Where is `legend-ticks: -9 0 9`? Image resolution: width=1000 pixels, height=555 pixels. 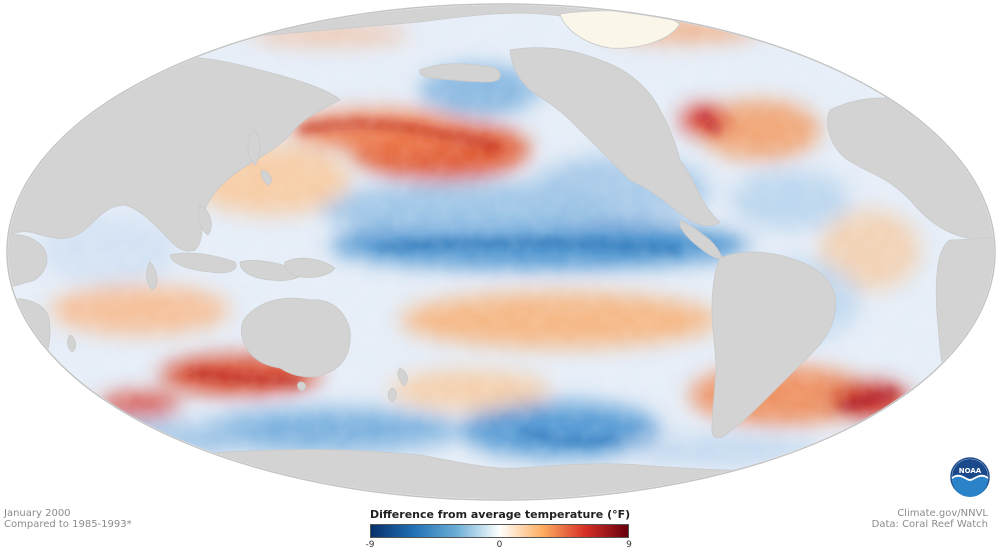 legend-ticks: -9 0 9 is located at coordinates (499, 545).